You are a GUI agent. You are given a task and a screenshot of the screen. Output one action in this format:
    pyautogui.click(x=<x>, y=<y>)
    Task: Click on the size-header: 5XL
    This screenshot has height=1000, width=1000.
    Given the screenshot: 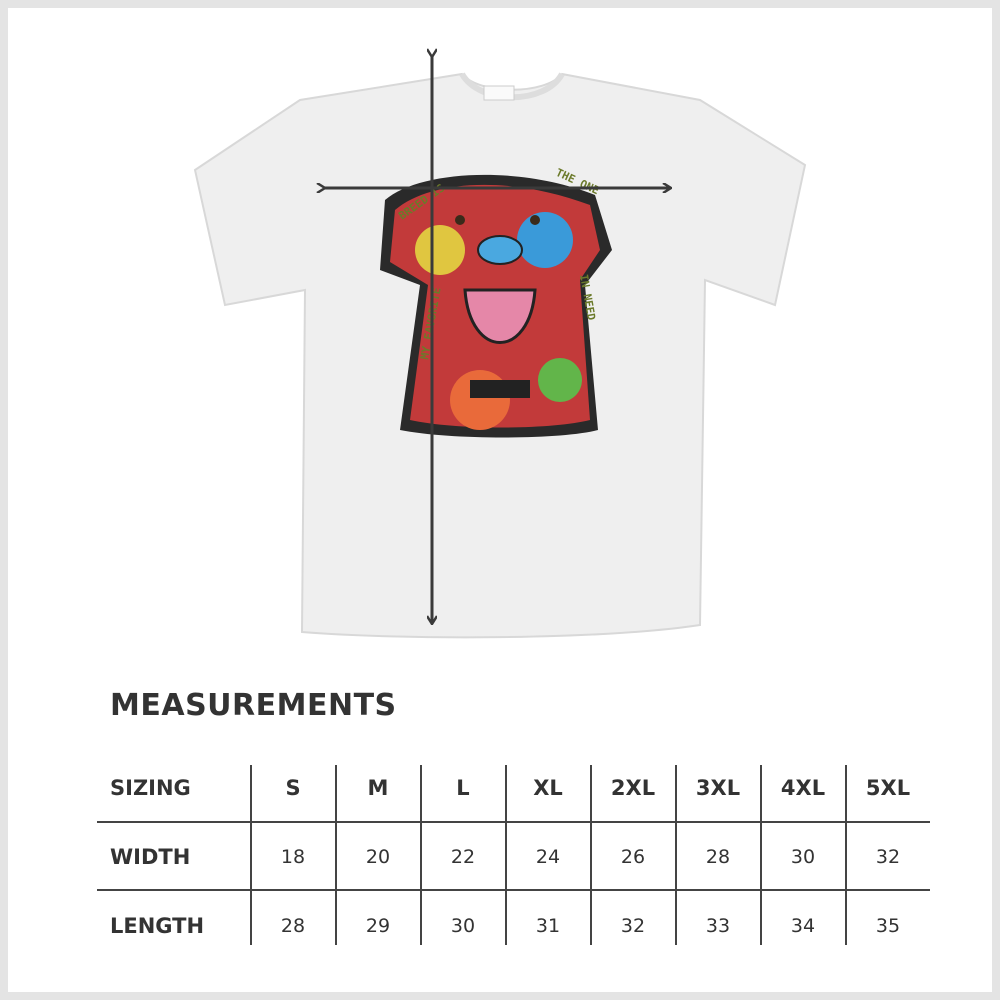 What is the action you would take?
    pyautogui.click(x=888, y=788)
    